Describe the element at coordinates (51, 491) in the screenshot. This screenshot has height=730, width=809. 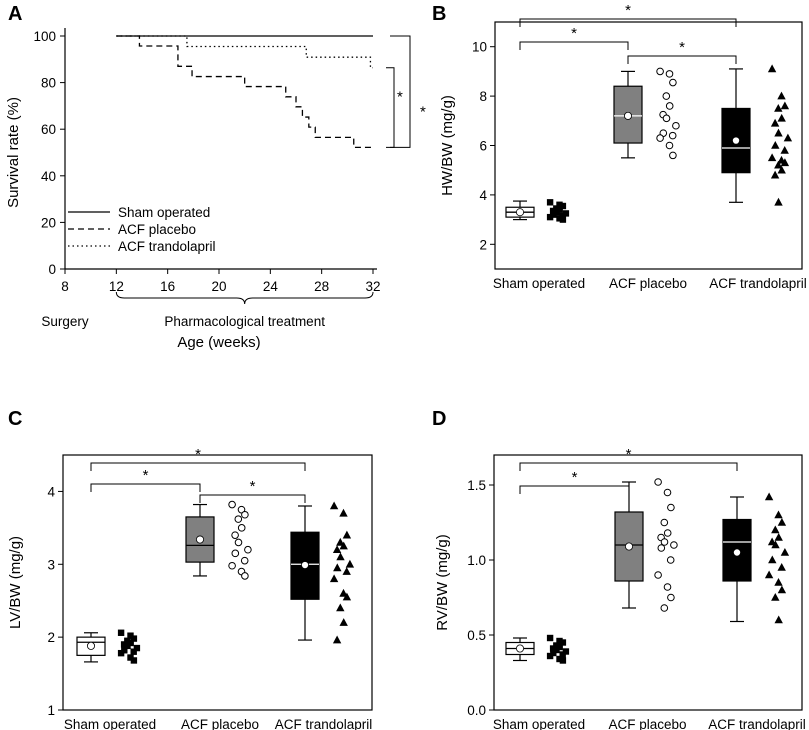
I see `y-tick-label: 4` at that location.